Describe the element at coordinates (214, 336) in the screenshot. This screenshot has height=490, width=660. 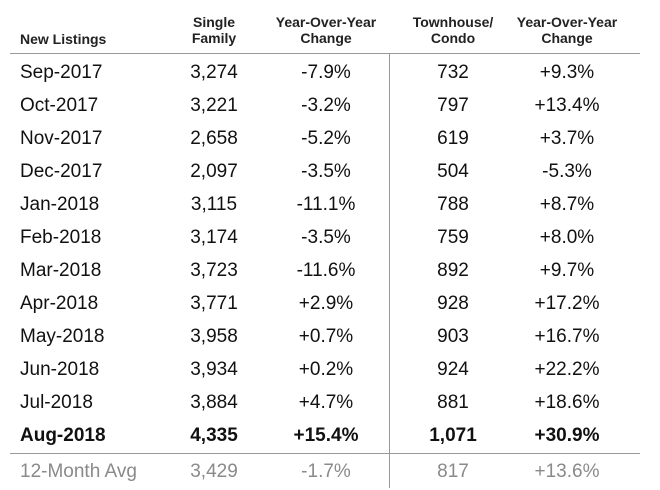
I see `row-single-family: 3,958` at that location.